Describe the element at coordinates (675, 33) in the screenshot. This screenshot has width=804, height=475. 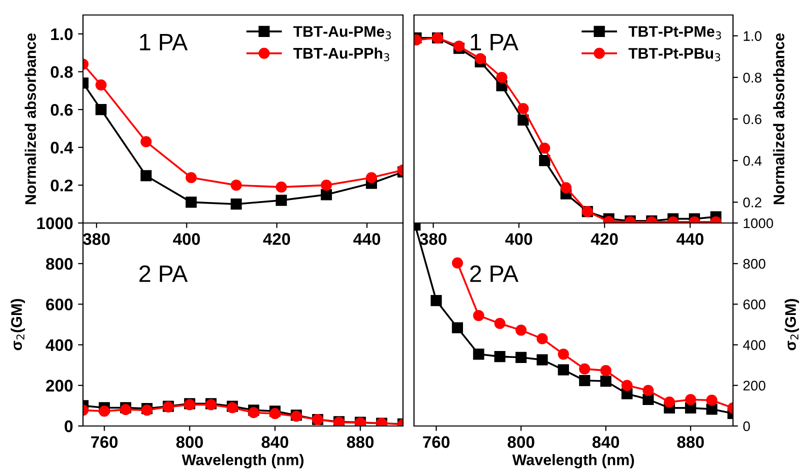
I see `legend-label: TBT-Pt-PMe$_{3}$` at that location.